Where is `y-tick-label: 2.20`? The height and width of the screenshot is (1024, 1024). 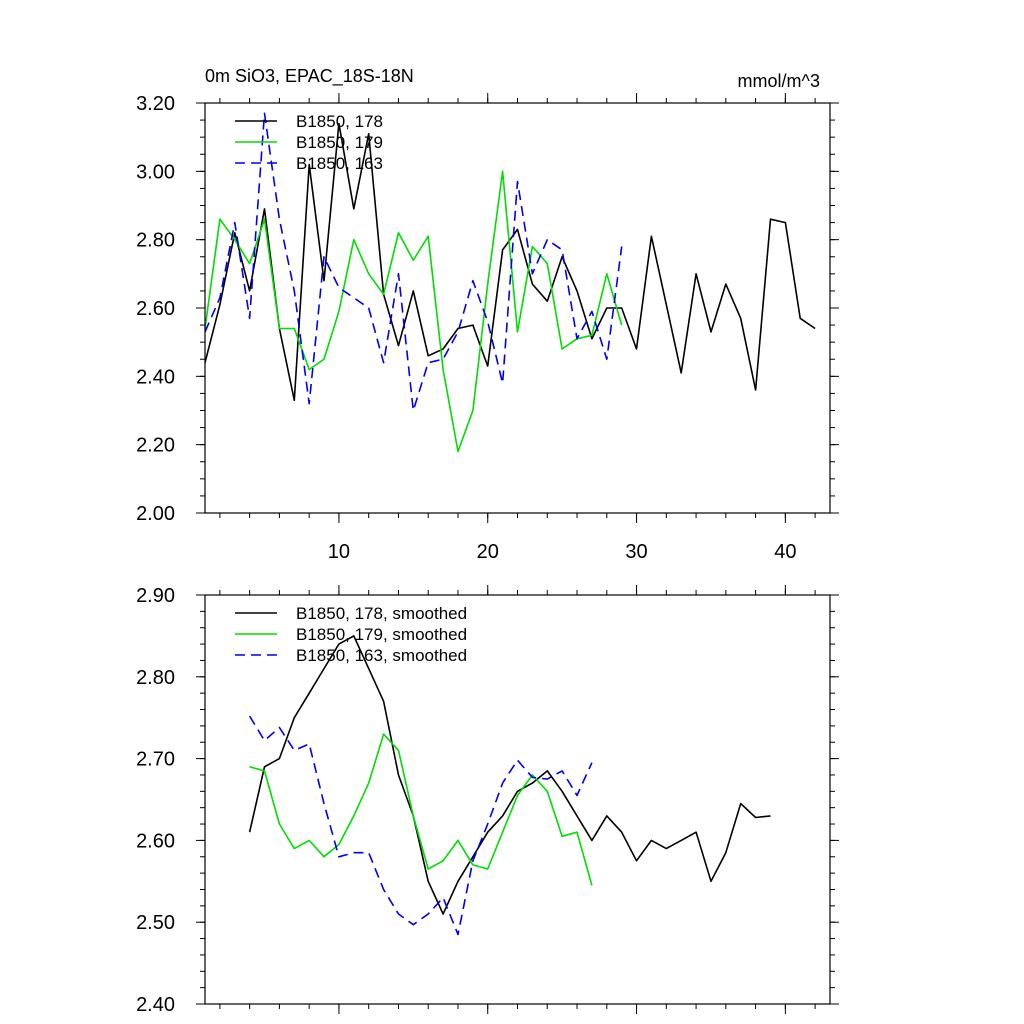
y-tick-label: 2.20 is located at coordinates (155, 446).